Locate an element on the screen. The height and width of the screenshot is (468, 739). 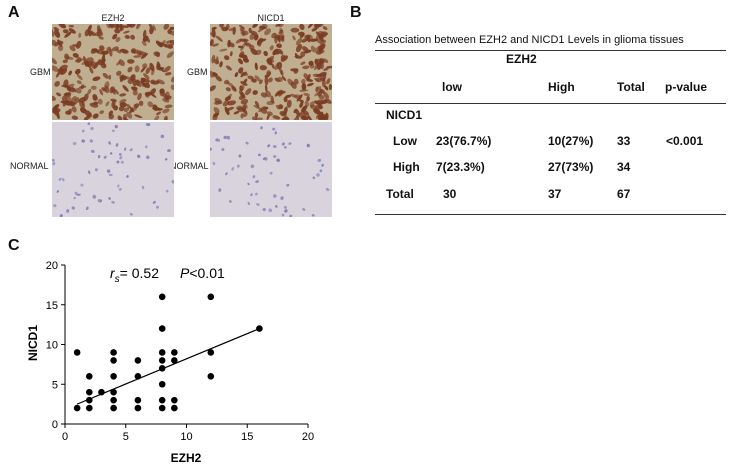
panel-label-a: A is located at coordinates (14, 12).